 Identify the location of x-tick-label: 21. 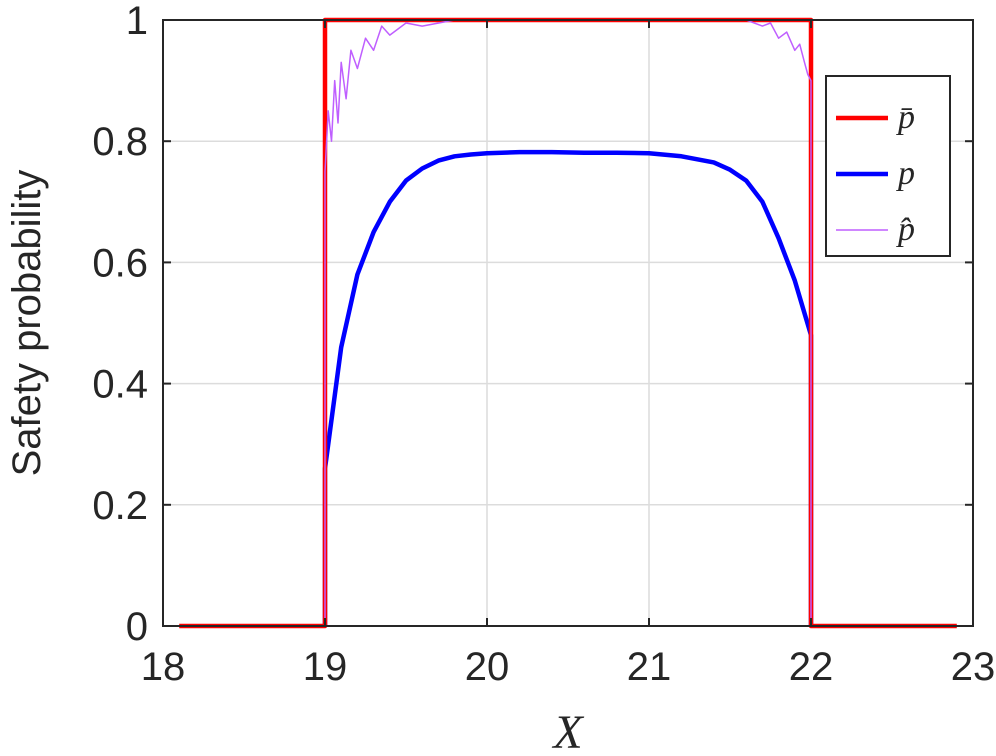
(649, 667).